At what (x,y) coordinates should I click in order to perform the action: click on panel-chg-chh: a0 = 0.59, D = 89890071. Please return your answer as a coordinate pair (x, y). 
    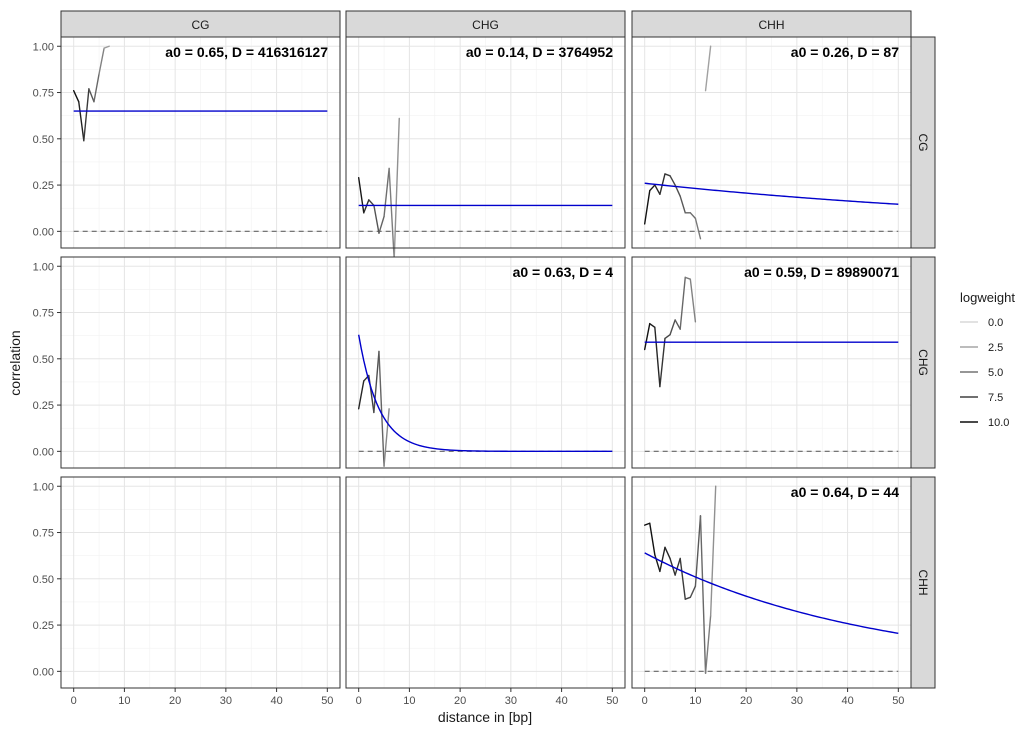
    Looking at the image, I should click on (771, 362).